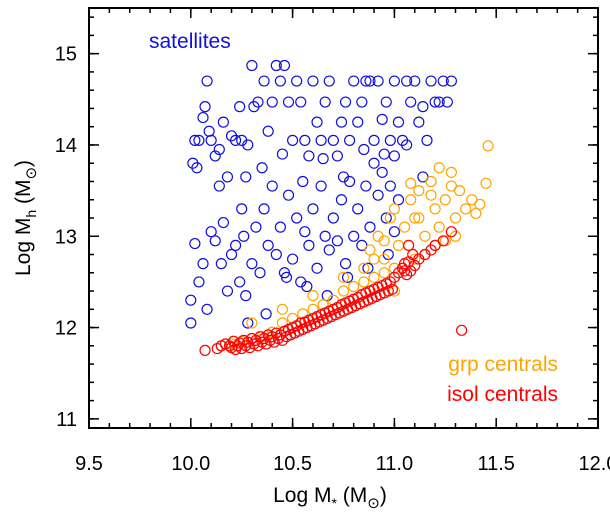 The width and height of the screenshot is (610, 512). What do you see at coordinates (66, 329) in the screenshot?
I see `y-tick-label: 12` at bounding box center [66, 329].